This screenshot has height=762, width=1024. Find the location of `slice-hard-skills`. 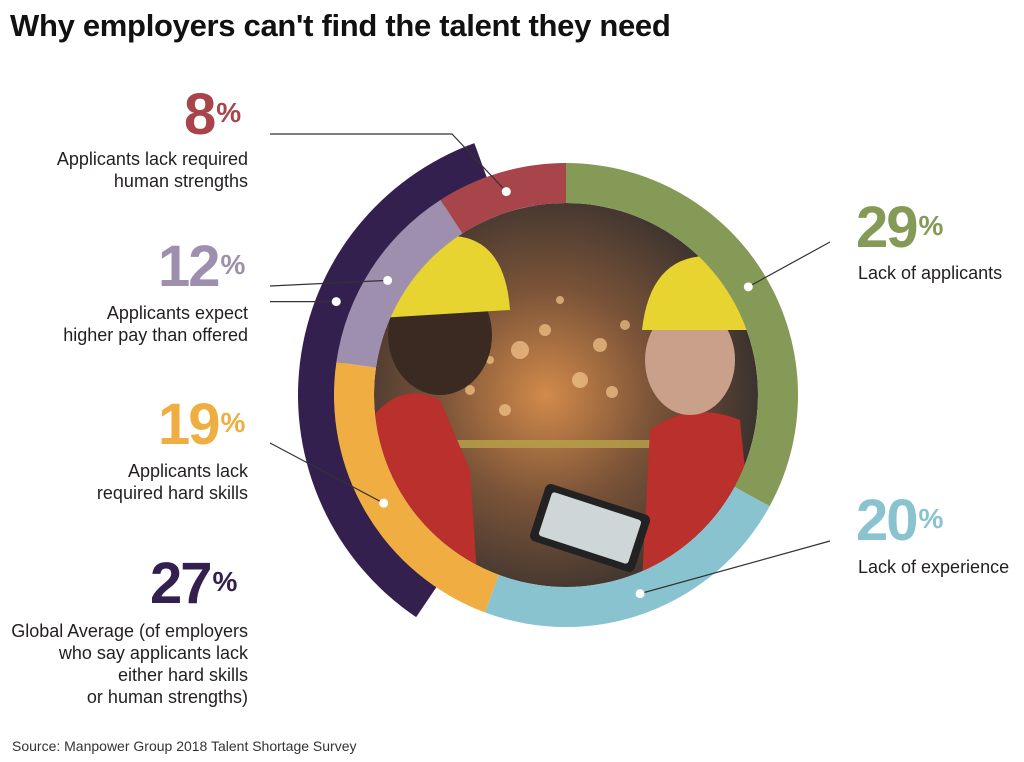

slice-hard-skills is located at coordinates (416, 487).